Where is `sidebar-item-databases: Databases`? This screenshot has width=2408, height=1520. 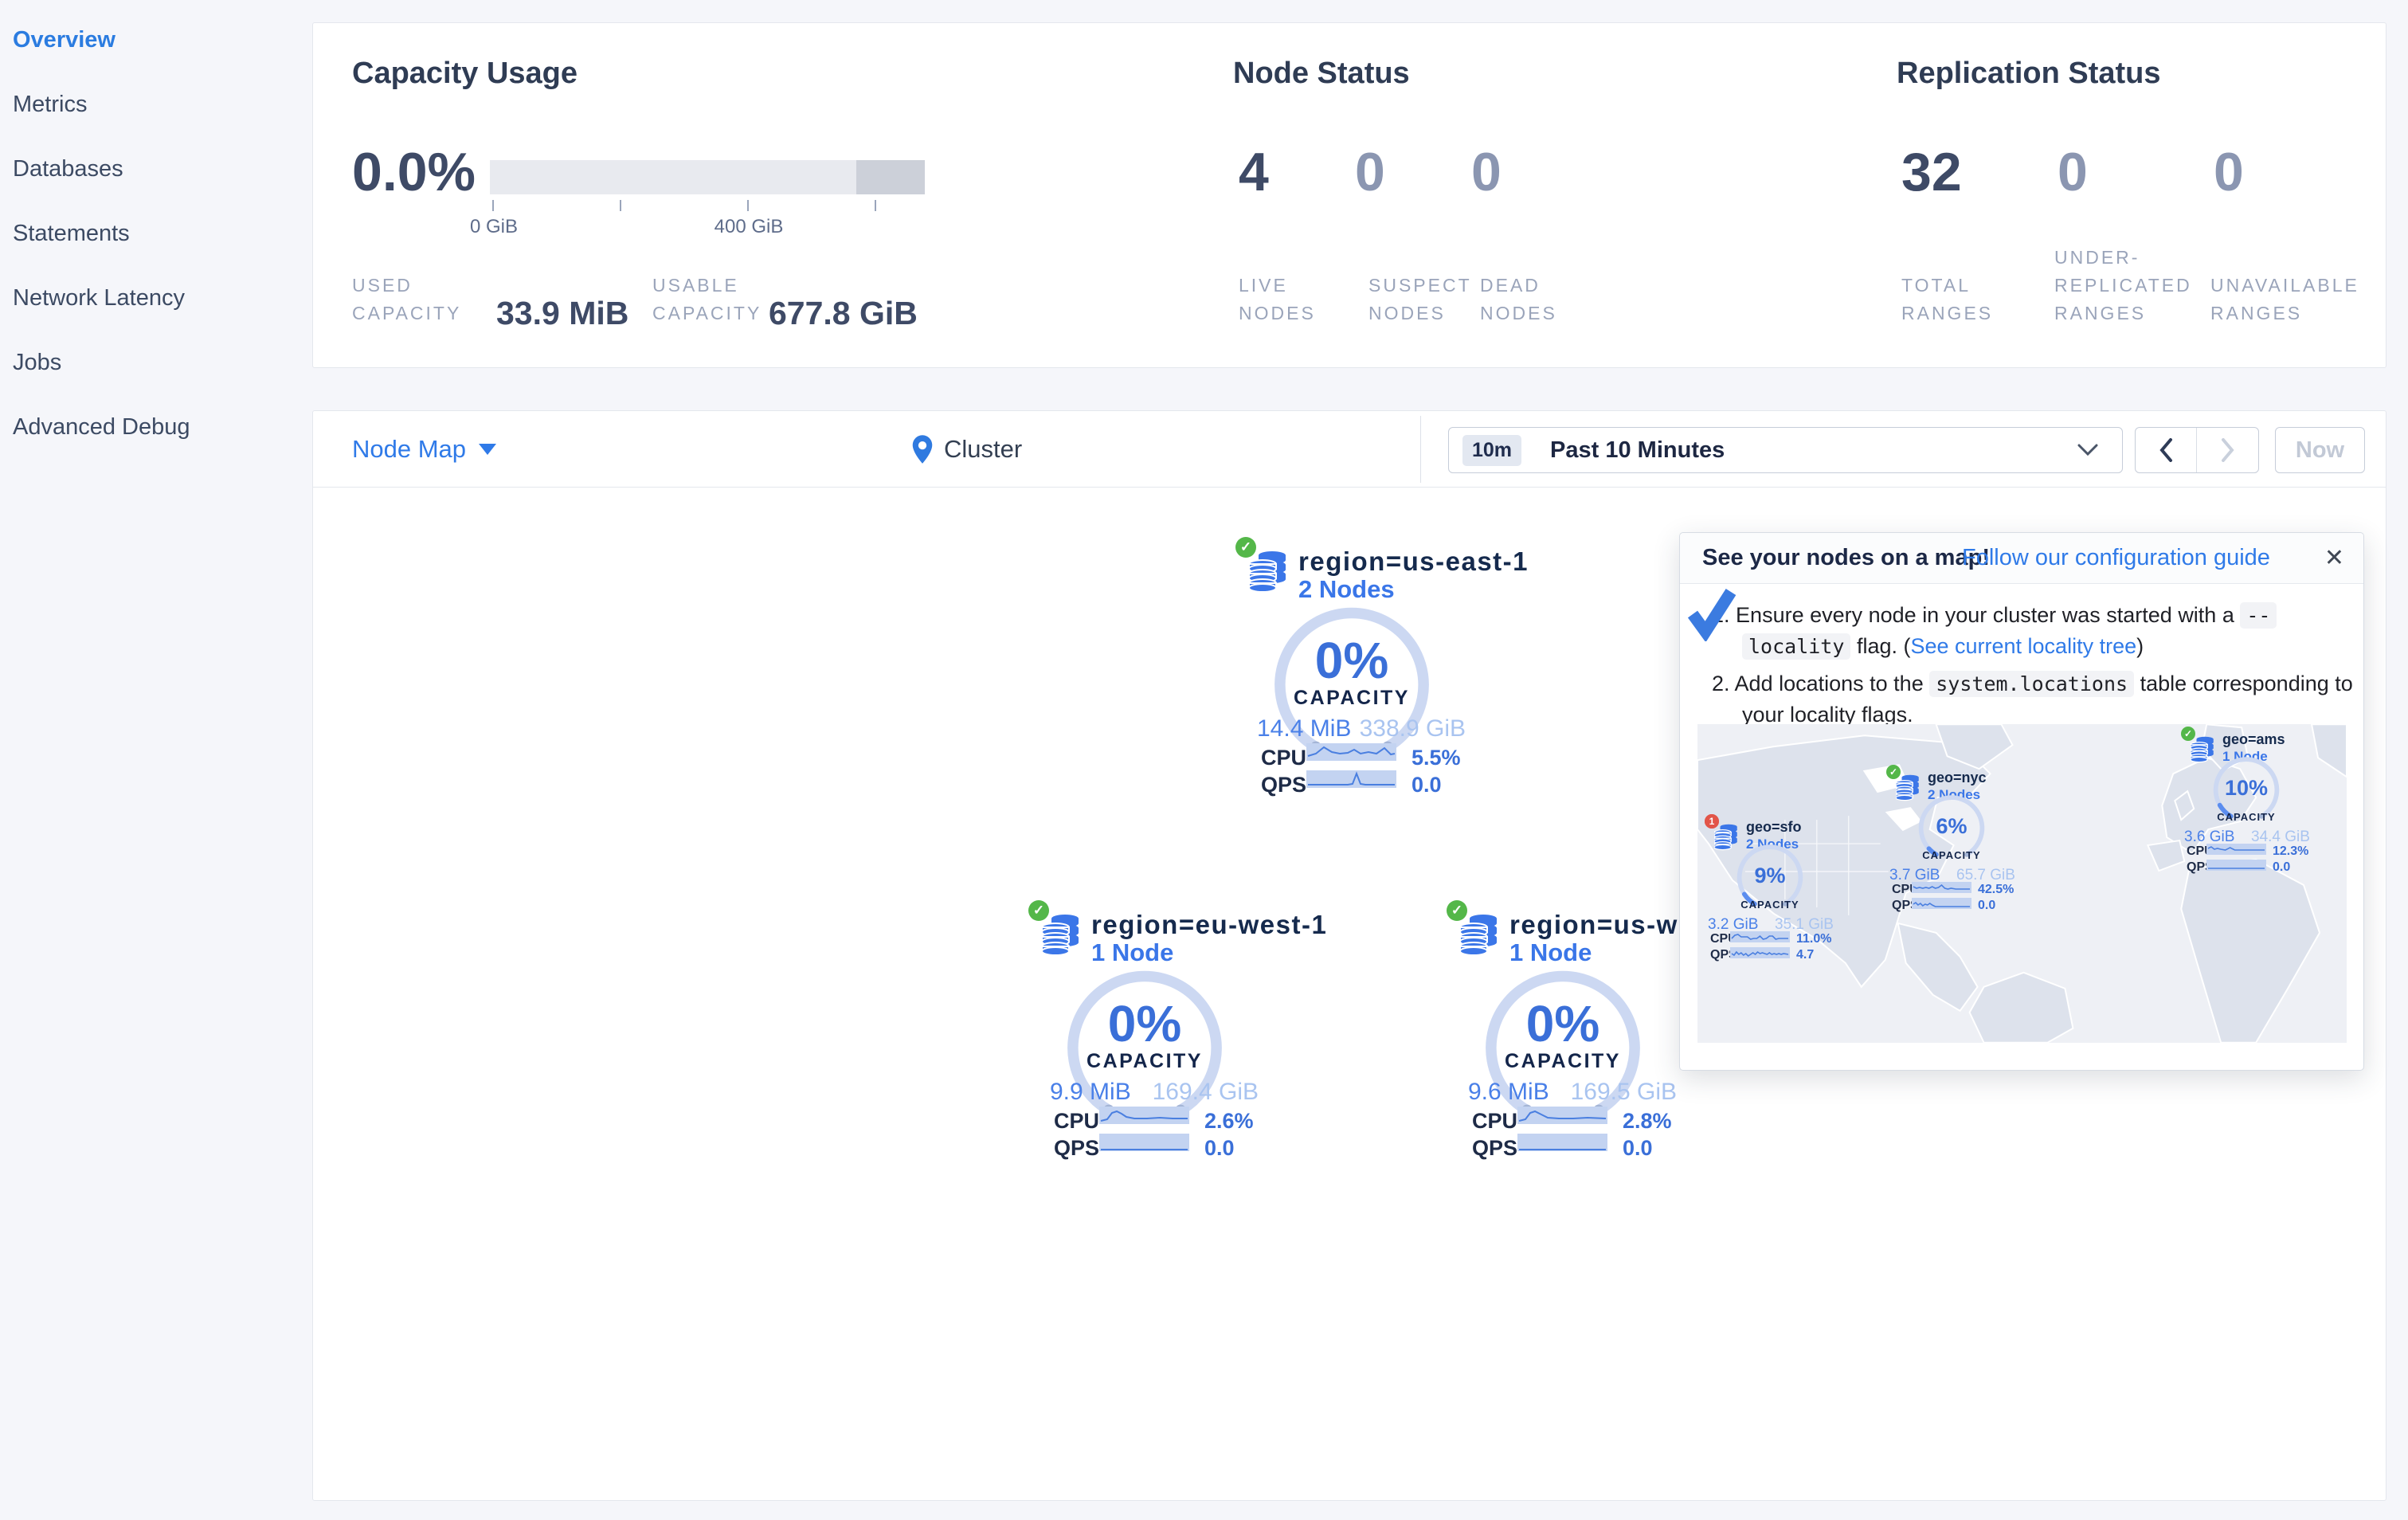 sidebar-item-databases: Databases is located at coordinates (68, 169).